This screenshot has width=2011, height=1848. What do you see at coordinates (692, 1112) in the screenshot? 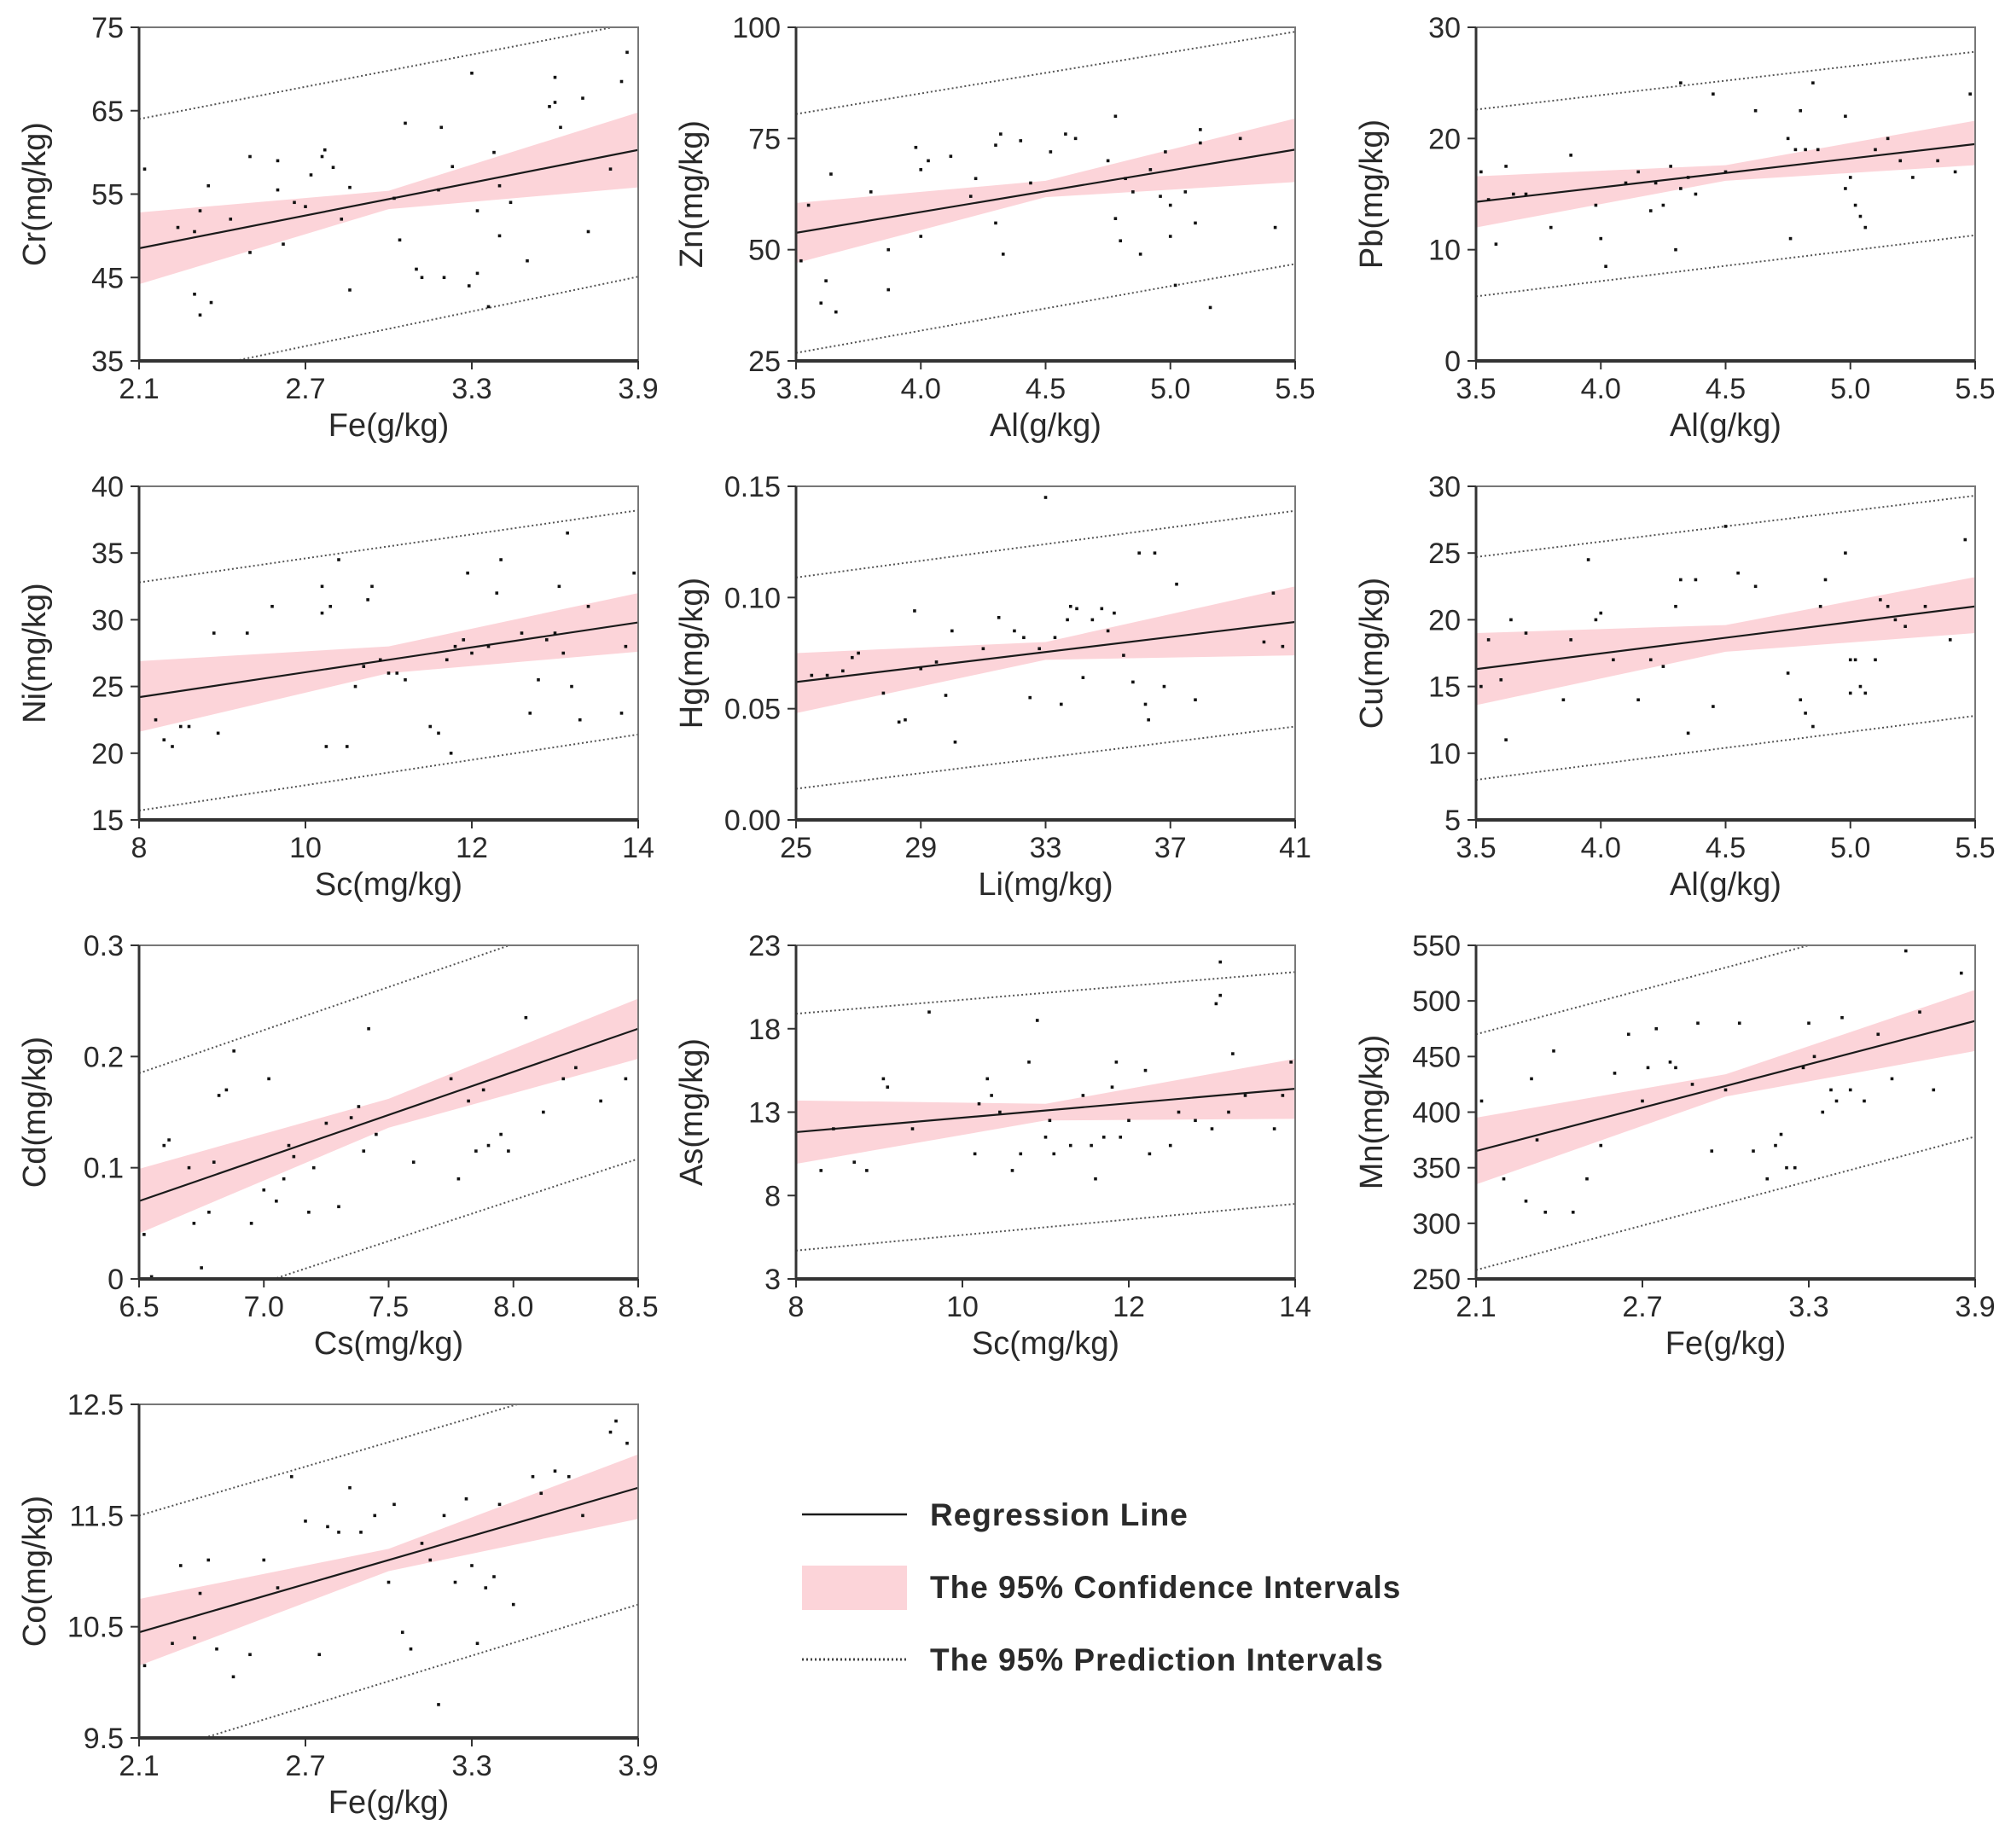
I see `y-axis-label-as: As(mg/kg)` at bounding box center [692, 1112].